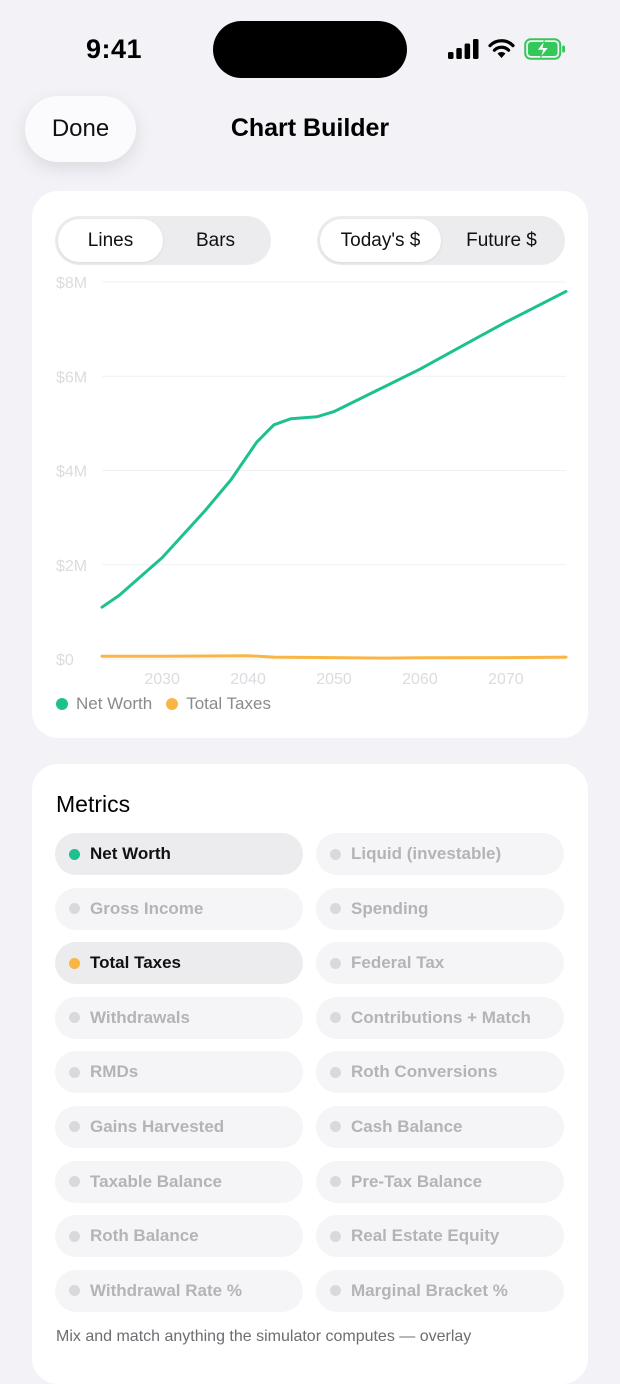 The image size is (620, 1384). Describe the element at coordinates (425, 1236) in the screenshot. I see `metric-label: Real Estate Equity` at that location.